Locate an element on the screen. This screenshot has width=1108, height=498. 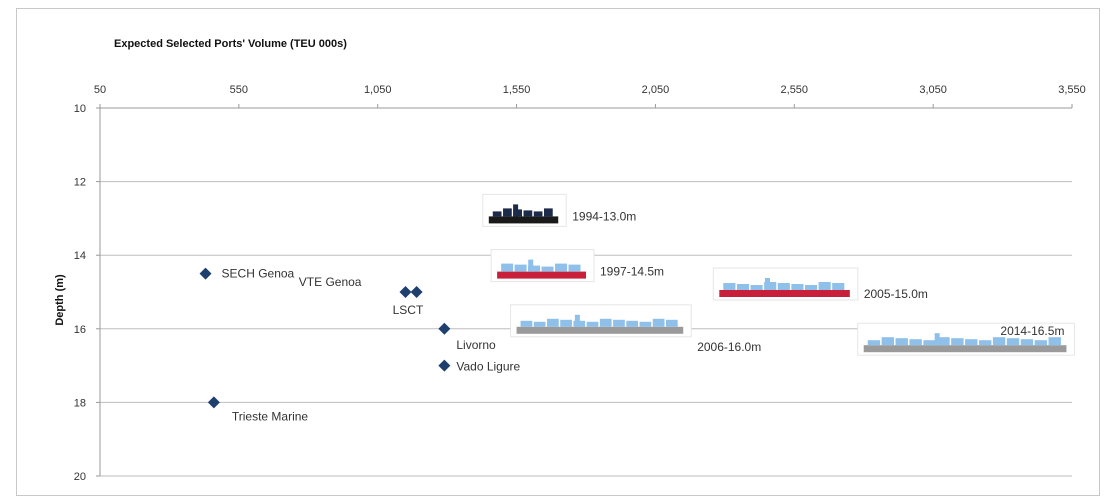
ship-label: 1994-13.0m is located at coordinates (604, 216).